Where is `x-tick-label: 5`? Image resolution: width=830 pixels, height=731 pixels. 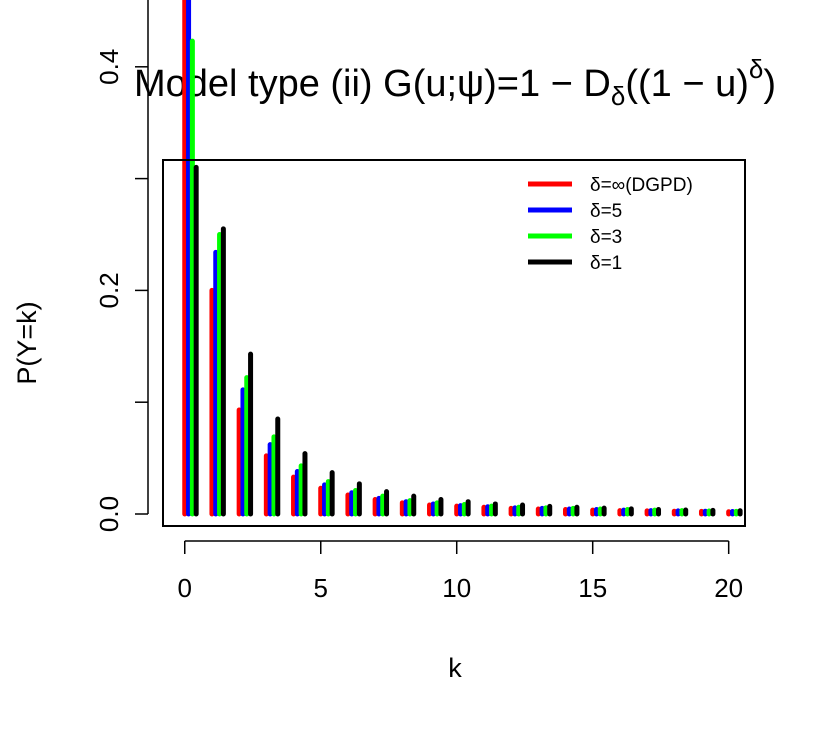 x-tick-label: 5 is located at coordinates (321, 588).